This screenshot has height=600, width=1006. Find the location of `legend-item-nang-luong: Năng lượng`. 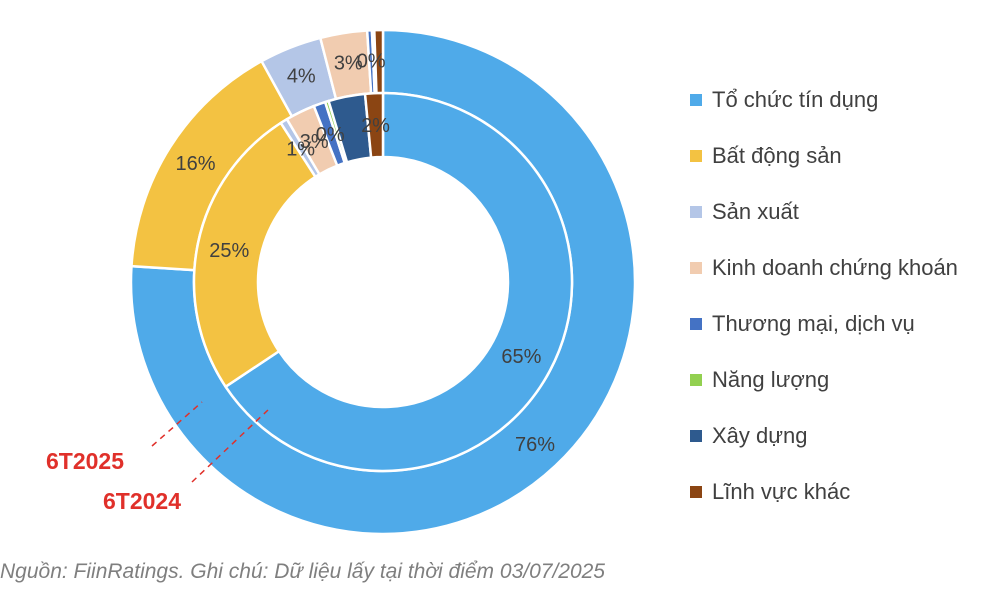

legend-item-nang-luong: Năng lượng is located at coordinates (824, 380).